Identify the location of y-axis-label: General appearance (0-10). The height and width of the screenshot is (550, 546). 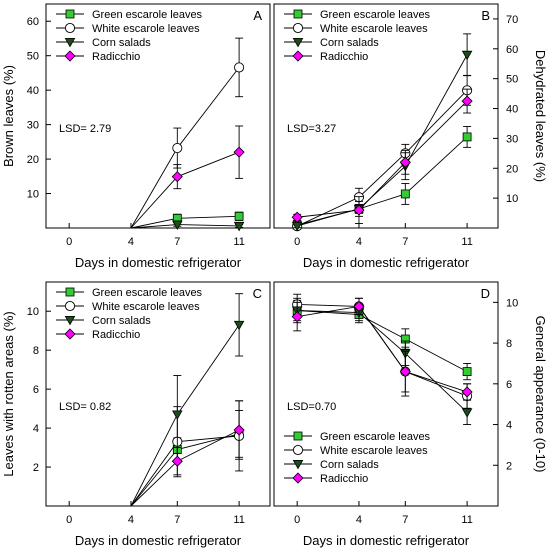
(539, 394).